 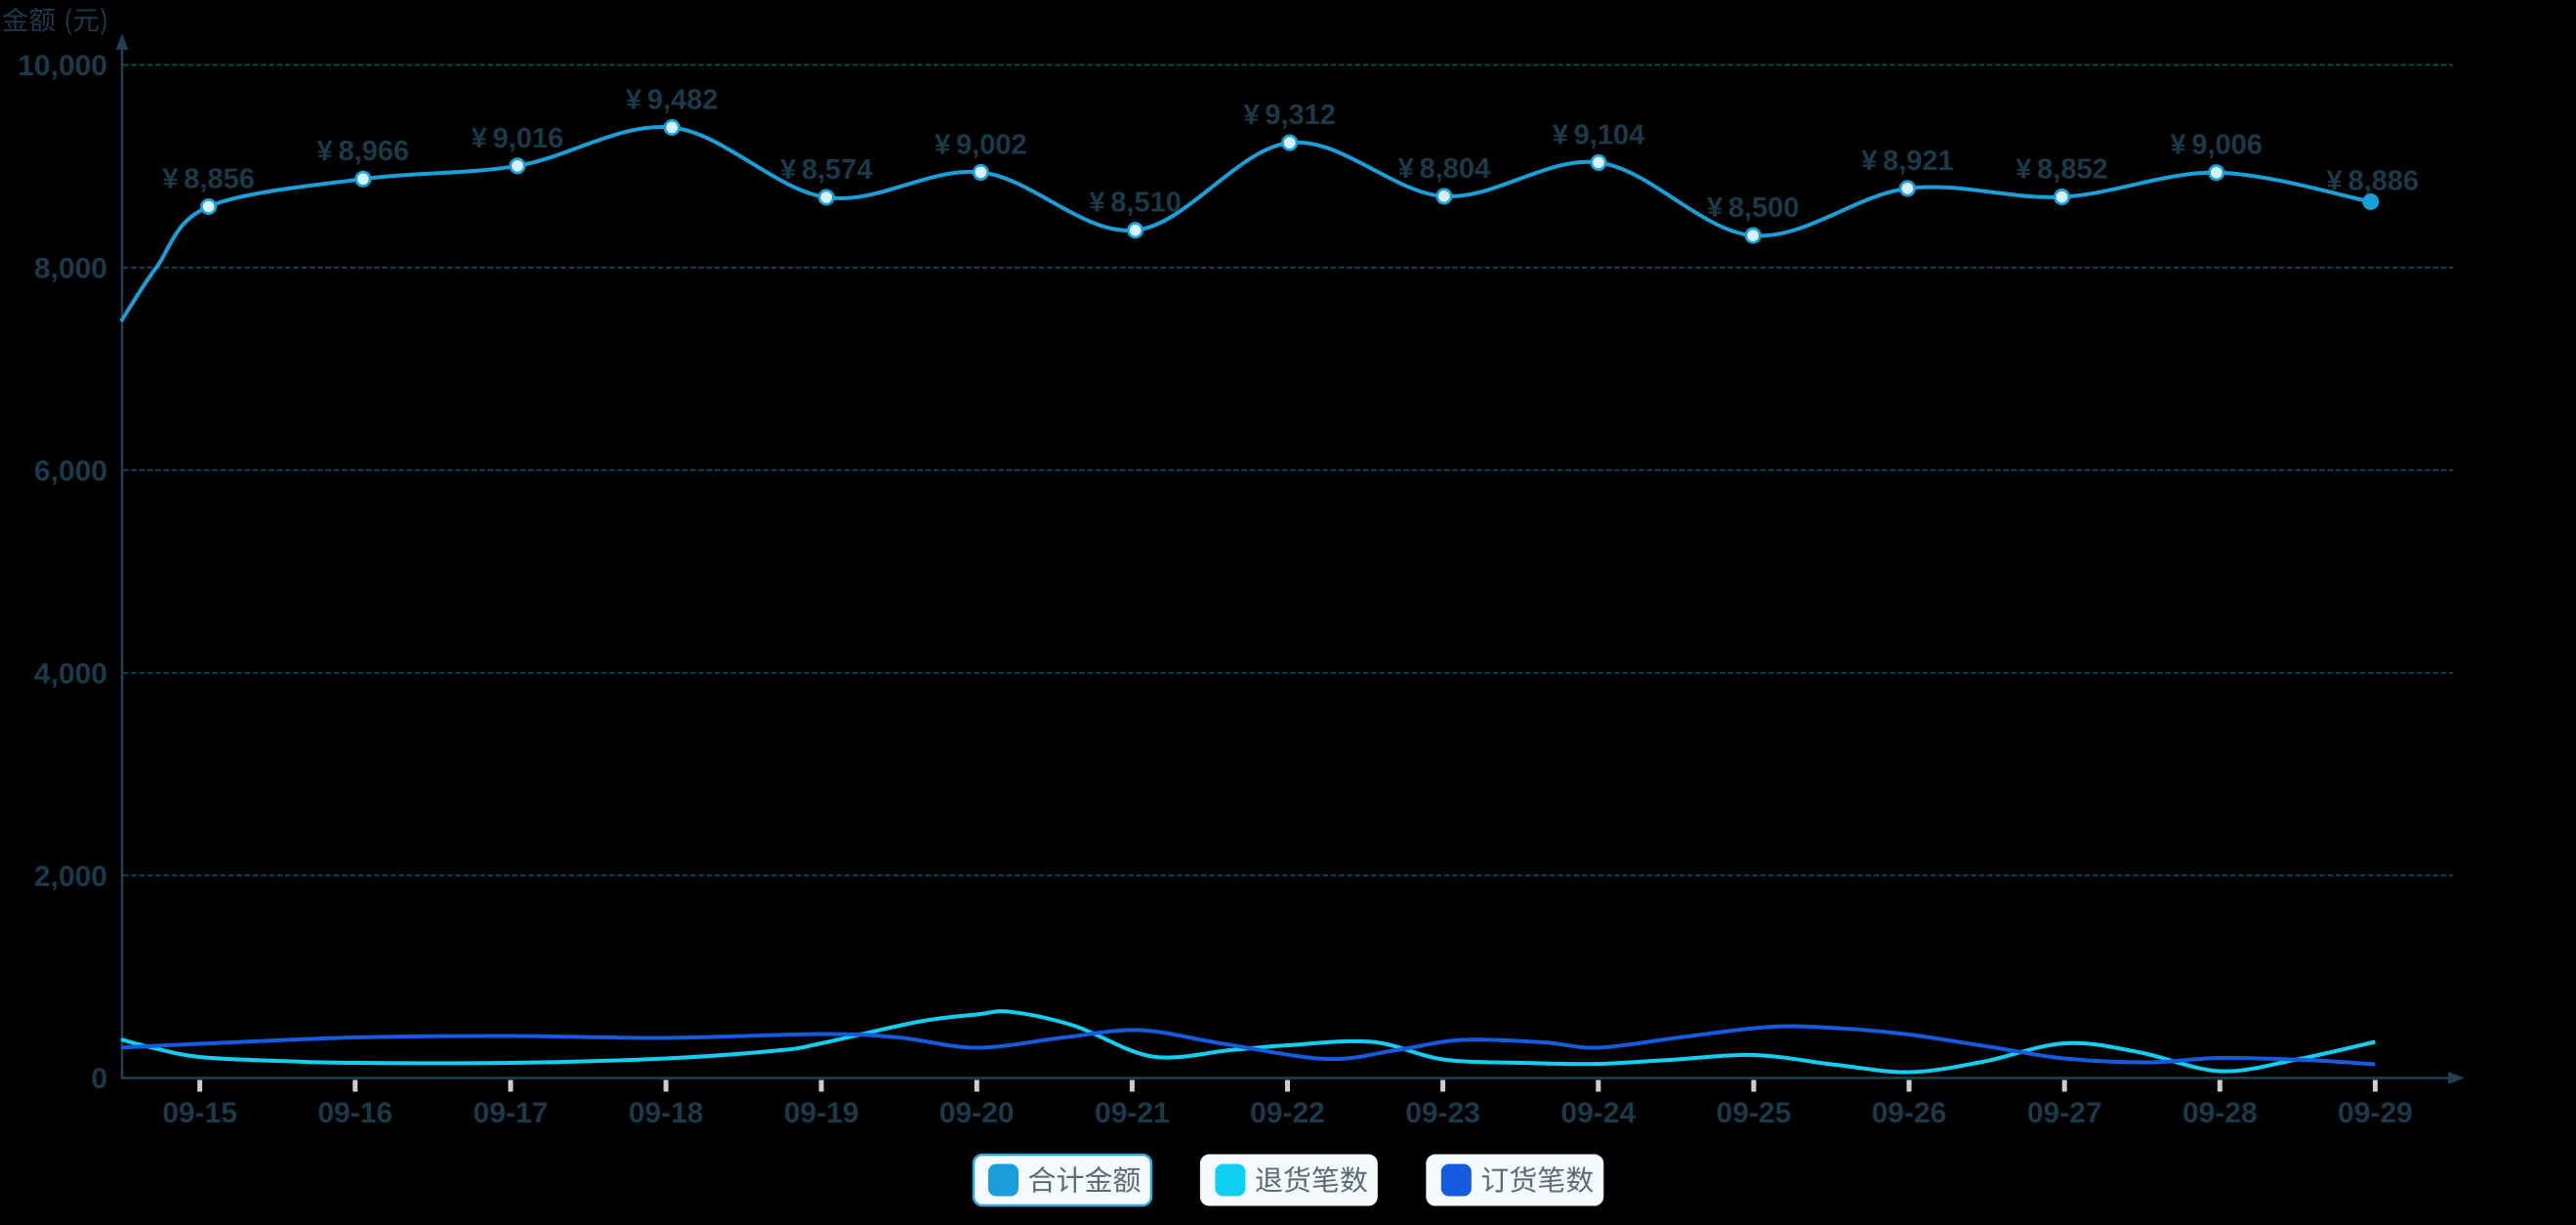 I want to click on svg-text: 8,000, so click(x=71, y=269).